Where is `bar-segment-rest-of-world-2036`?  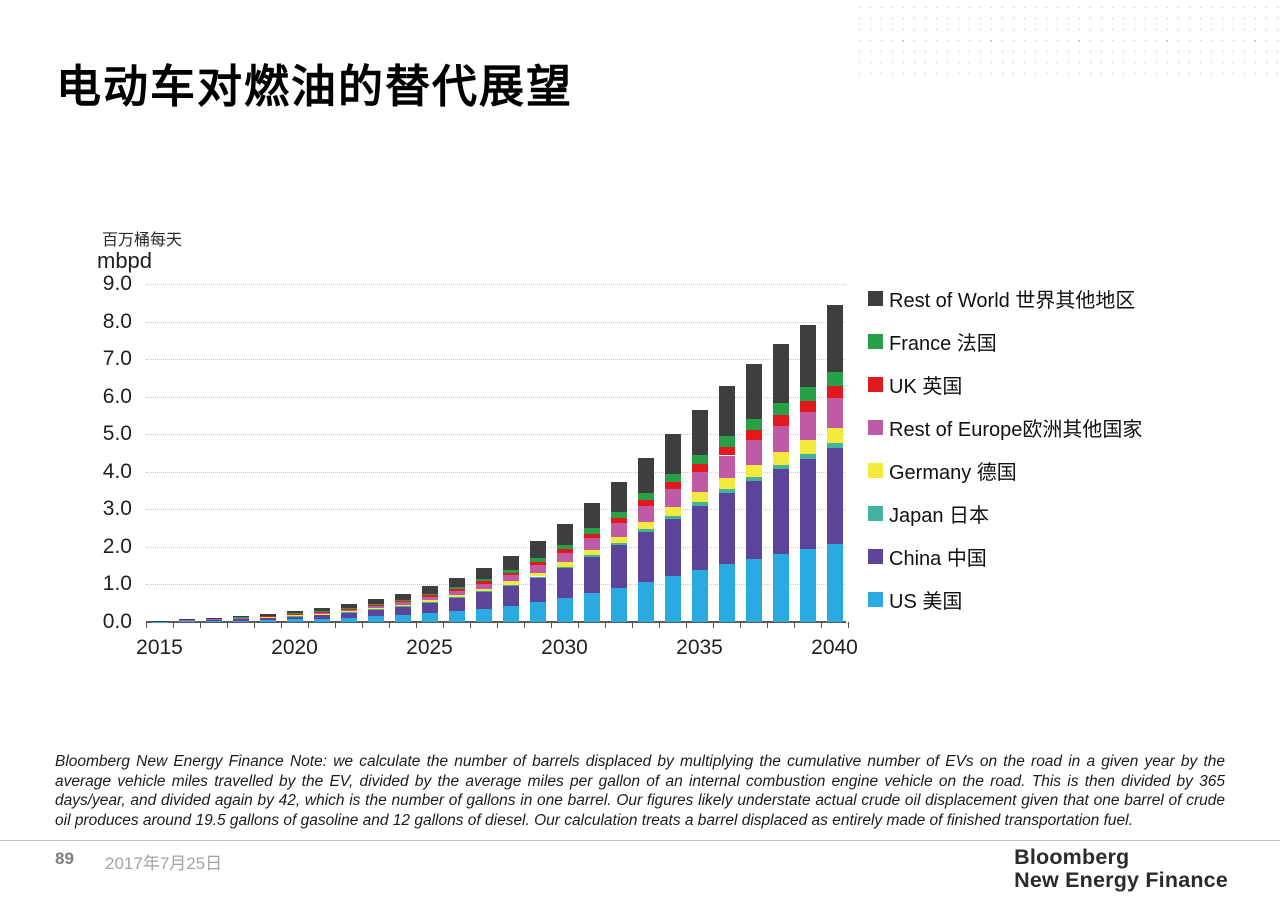
bar-segment-rest-of-world-2036 is located at coordinates (726, 411).